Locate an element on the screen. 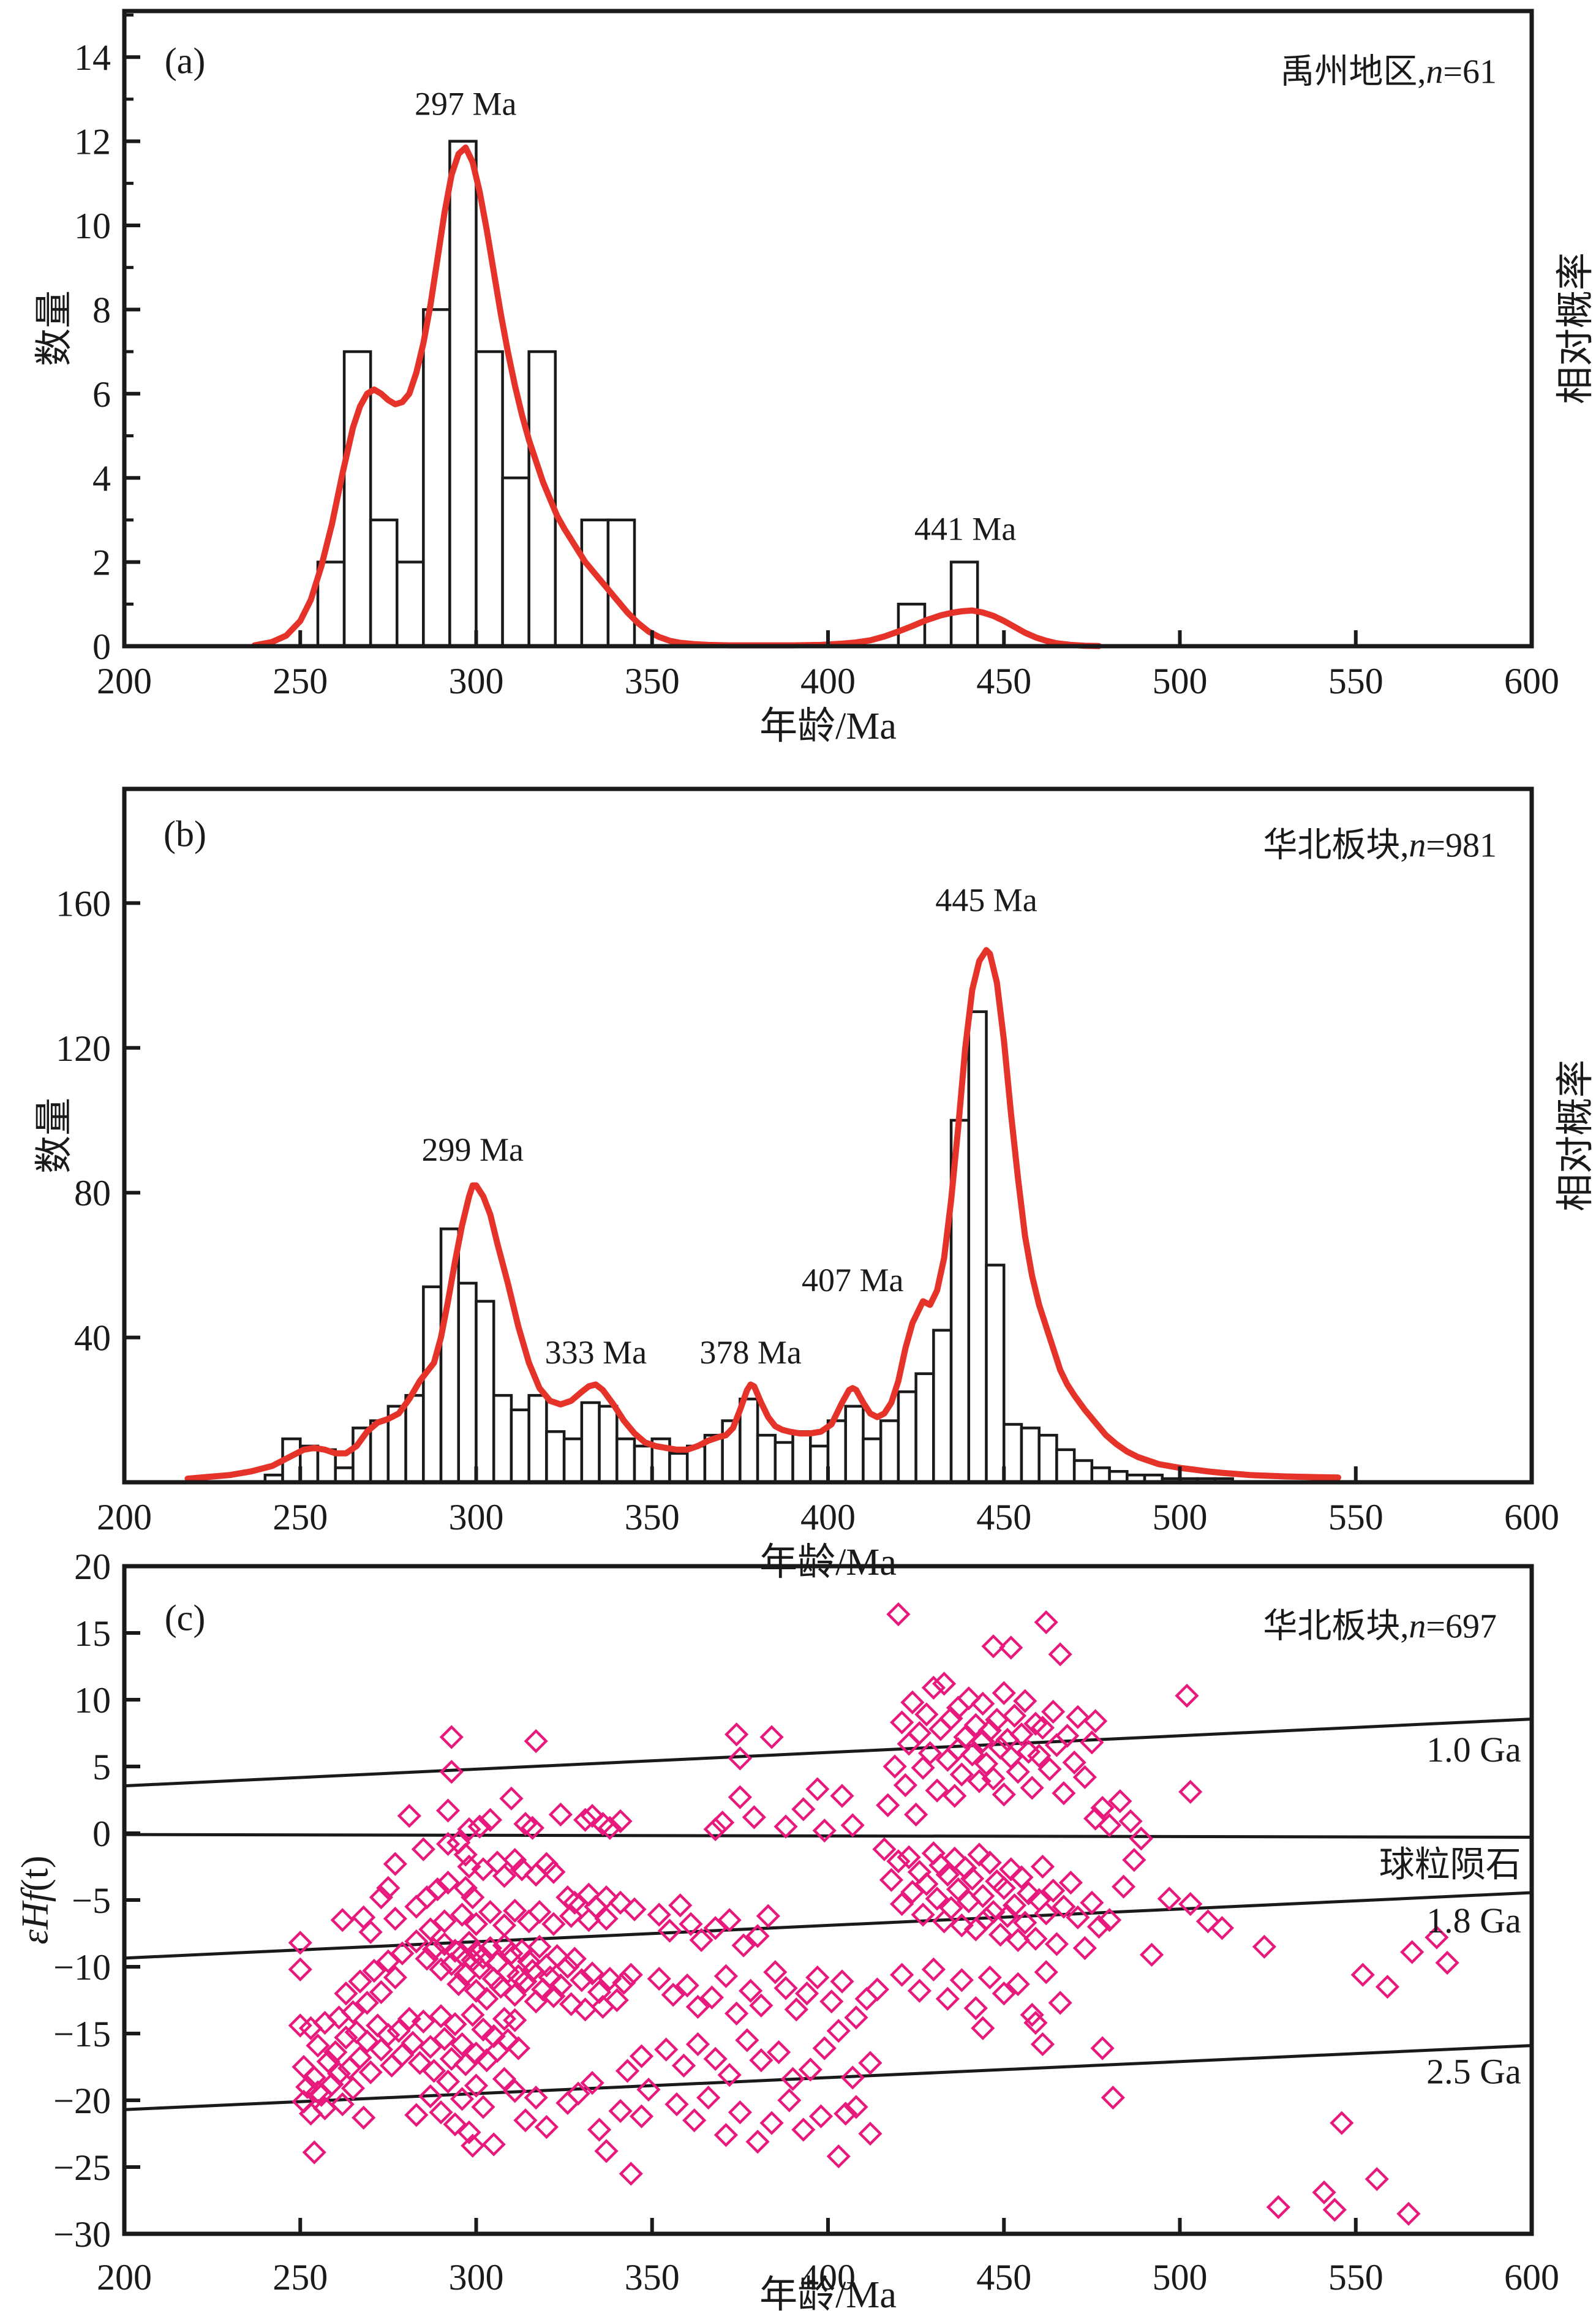  panel-a-xlabel: 年龄/Ma is located at coordinates (828, 726).